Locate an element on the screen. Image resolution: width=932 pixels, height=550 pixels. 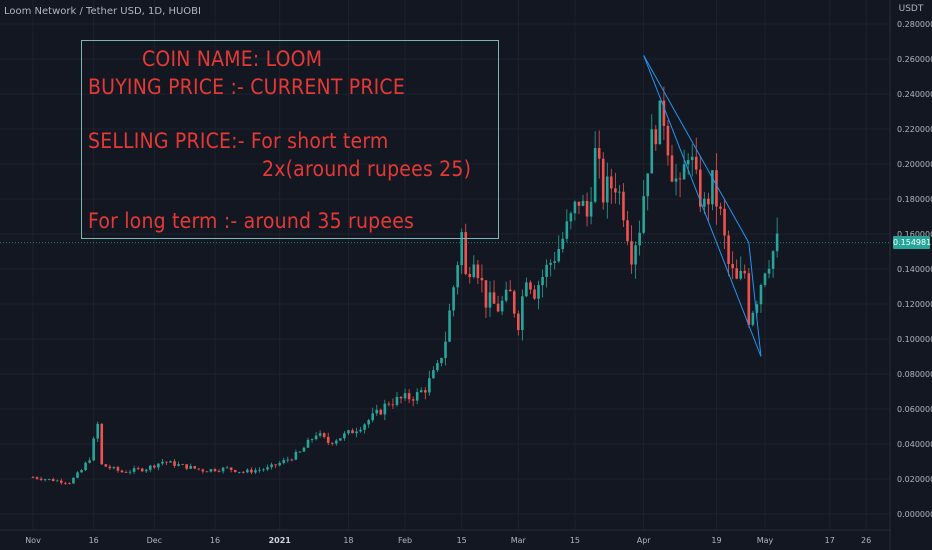
y-tick-label: 0.280000 is located at coordinates (914, 24).